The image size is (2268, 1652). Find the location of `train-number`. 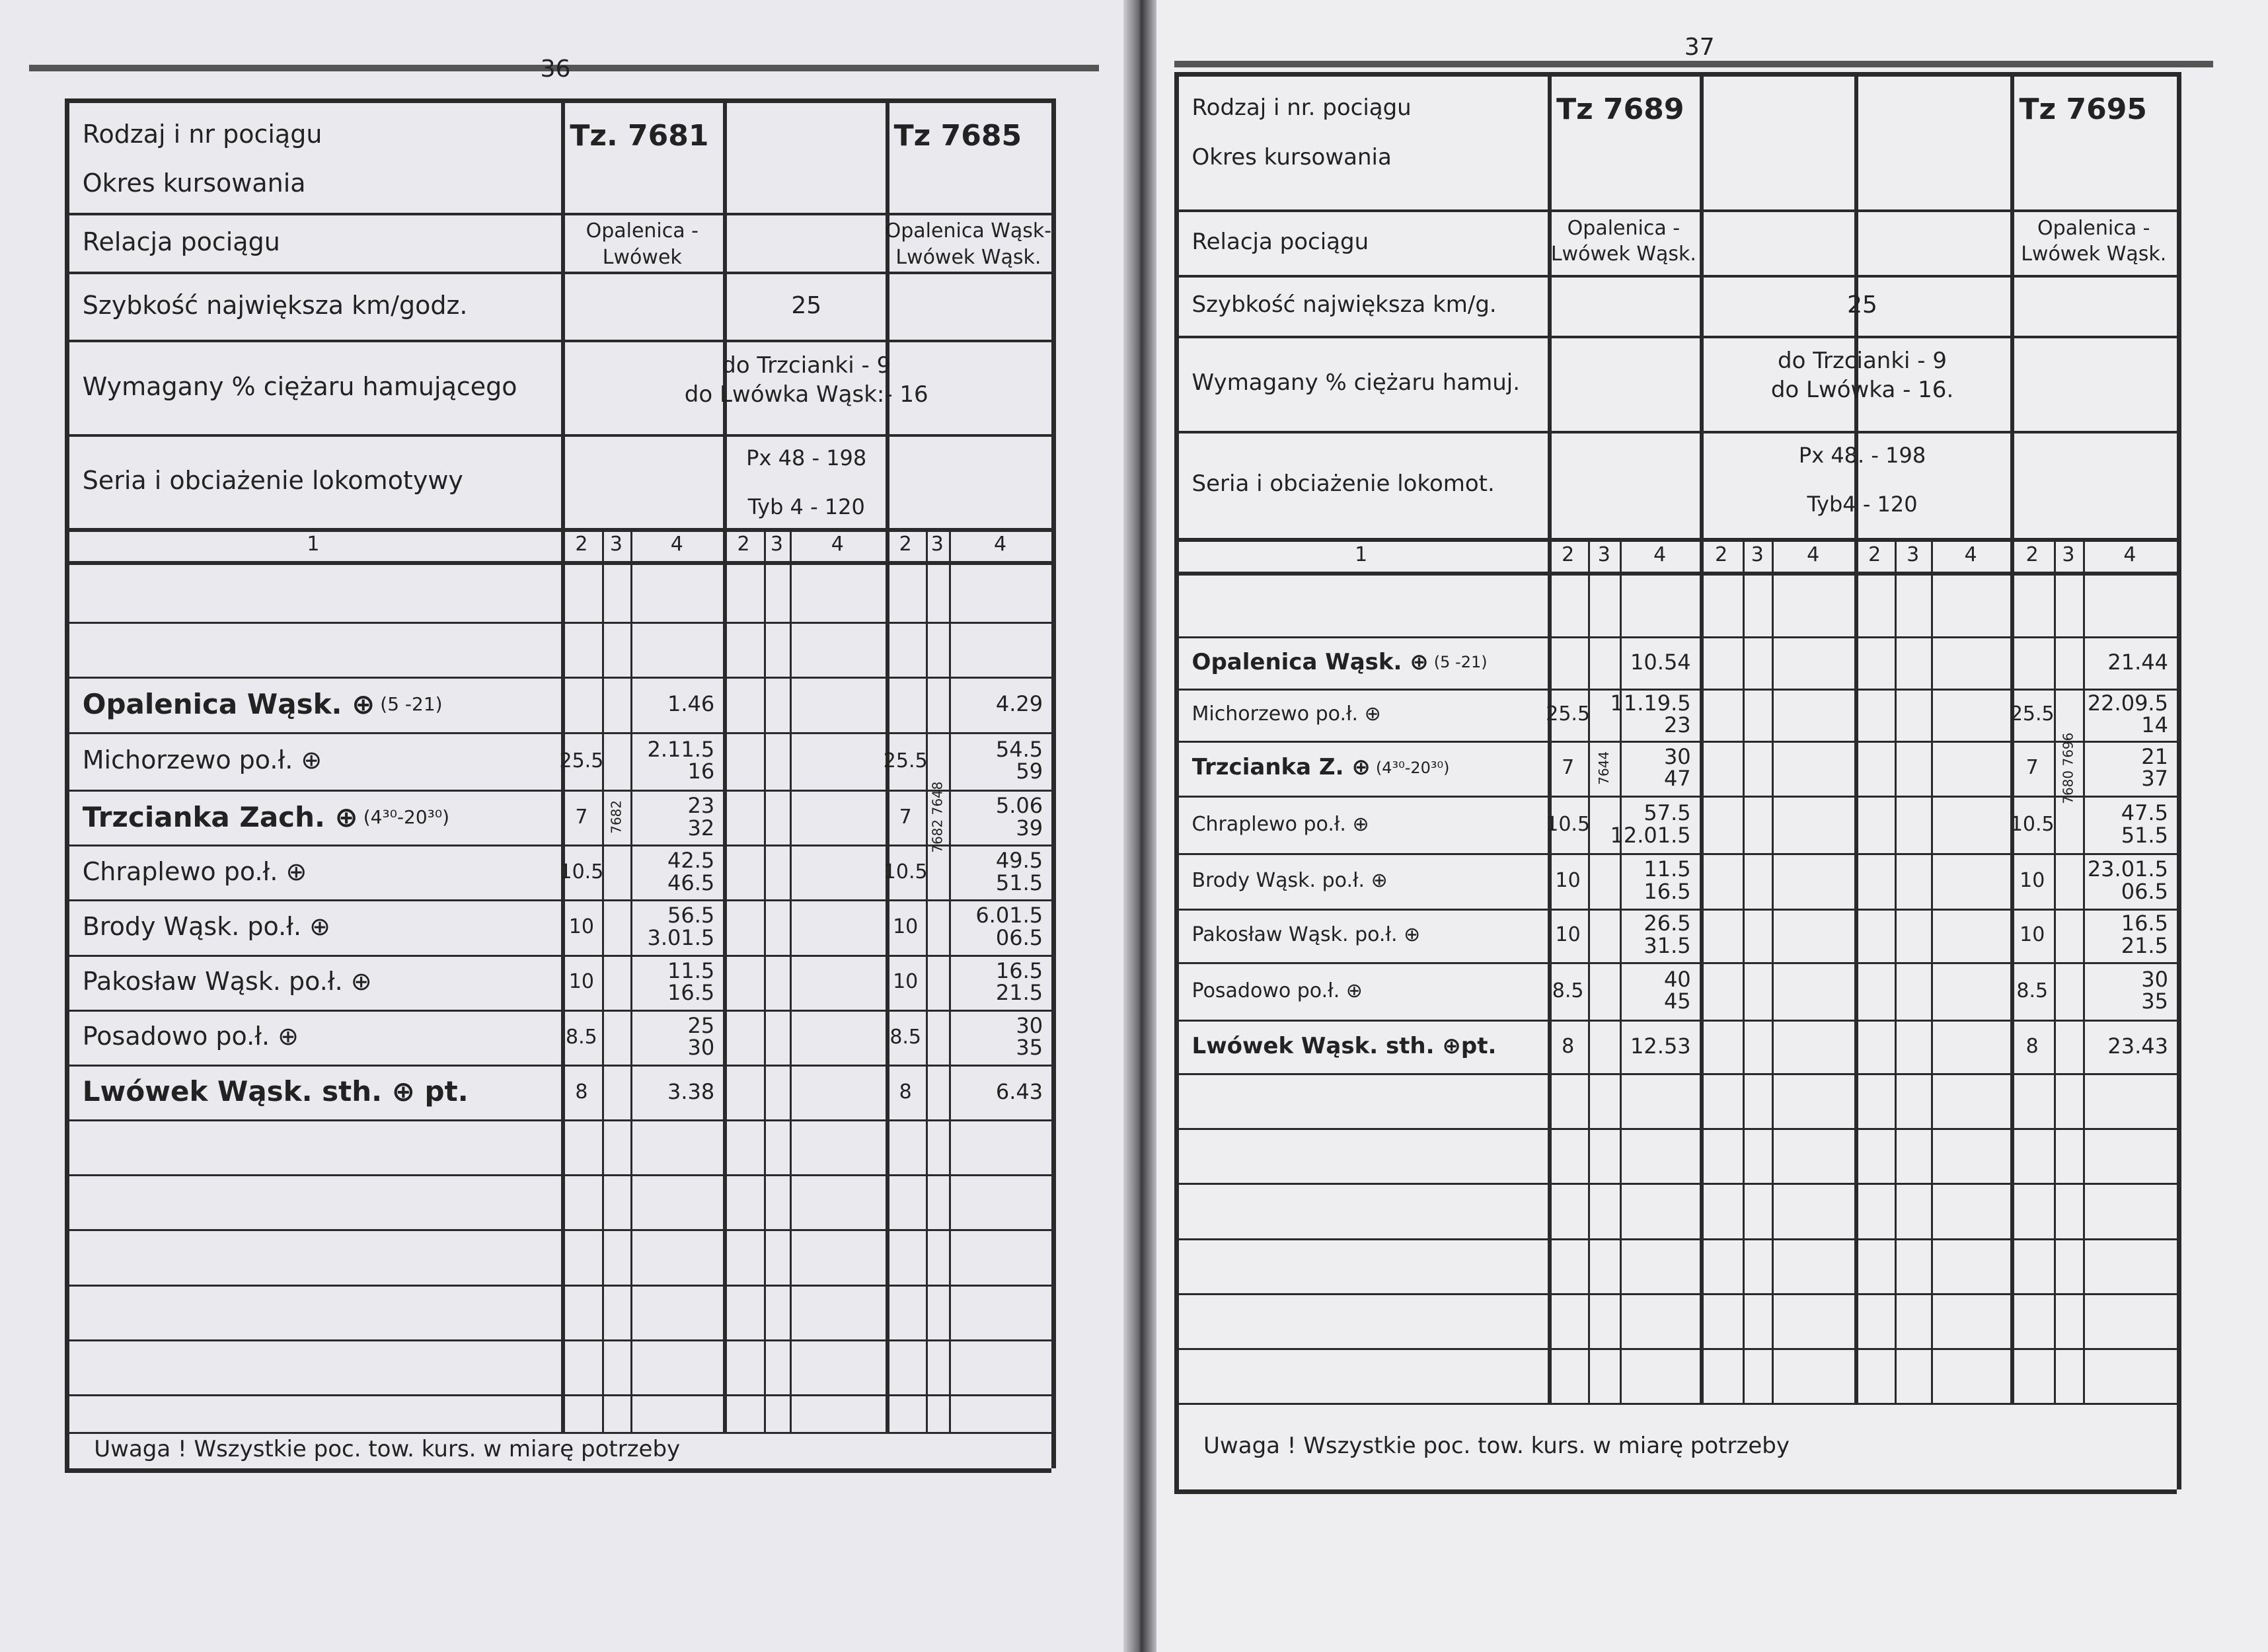

train-number is located at coordinates (806, 136).